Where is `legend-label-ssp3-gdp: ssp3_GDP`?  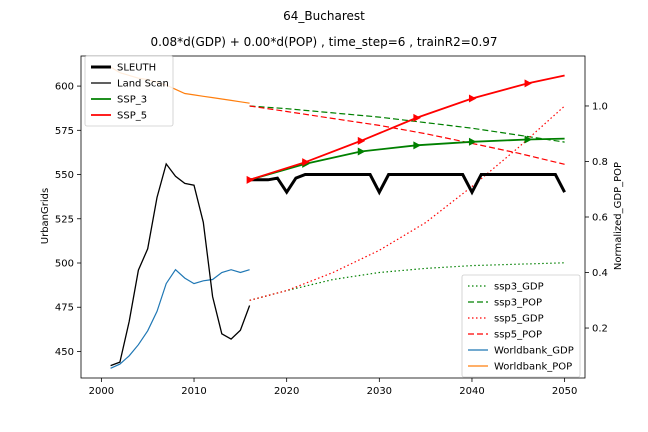
legend-label-ssp3-gdp: ssp3_GDP is located at coordinates (519, 287).